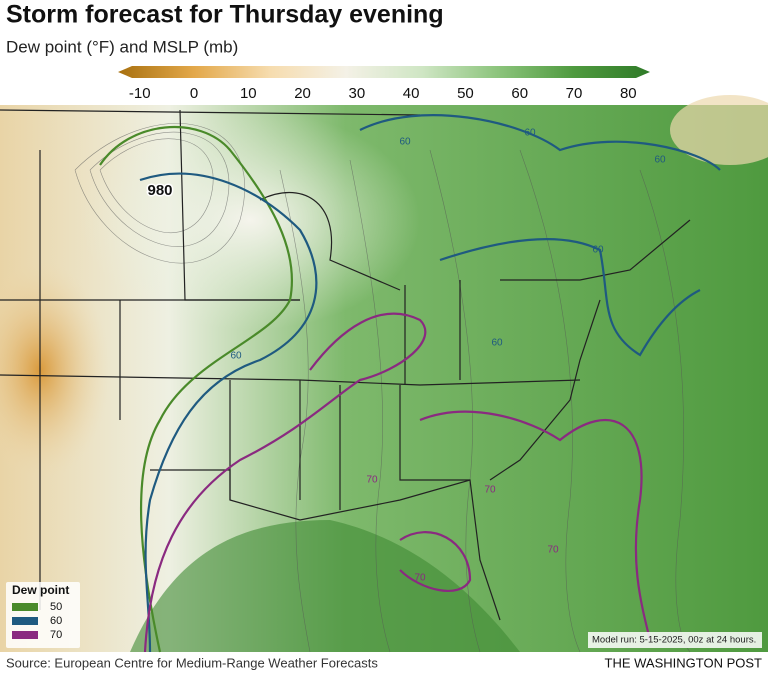 Image resolution: width=768 pixels, height=674 pixels. What do you see at coordinates (411, 93) in the screenshot?
I see `colorbar-tick-label: 40` at bounding box center [411, 93].